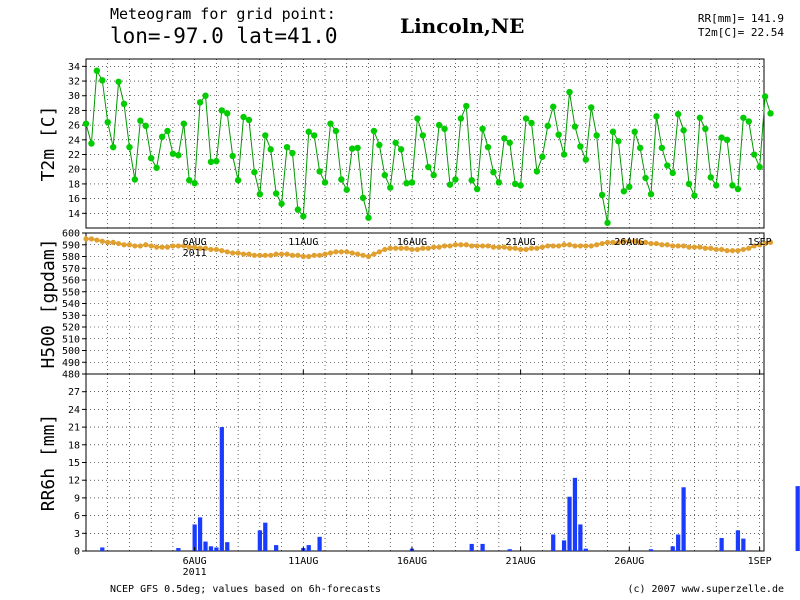 The image size is (800, 600). Describe the element at coordinates (74, 184) in the screenshot. I see `y-tick-label: 18` at that location.